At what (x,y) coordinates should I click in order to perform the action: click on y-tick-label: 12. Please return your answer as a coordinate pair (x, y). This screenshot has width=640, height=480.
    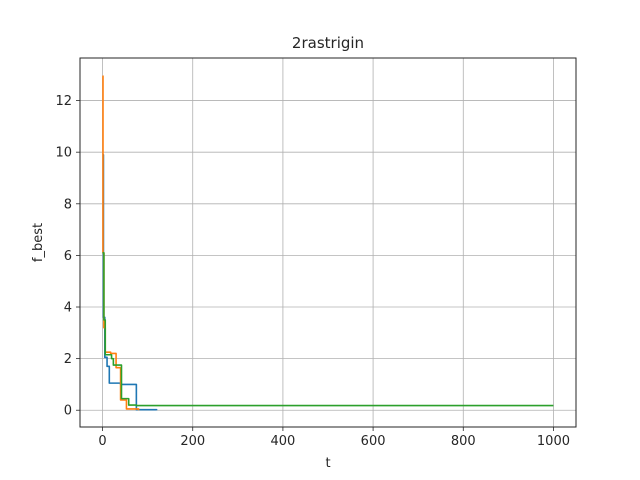
    Looking at the image, I should click on (63, 101).